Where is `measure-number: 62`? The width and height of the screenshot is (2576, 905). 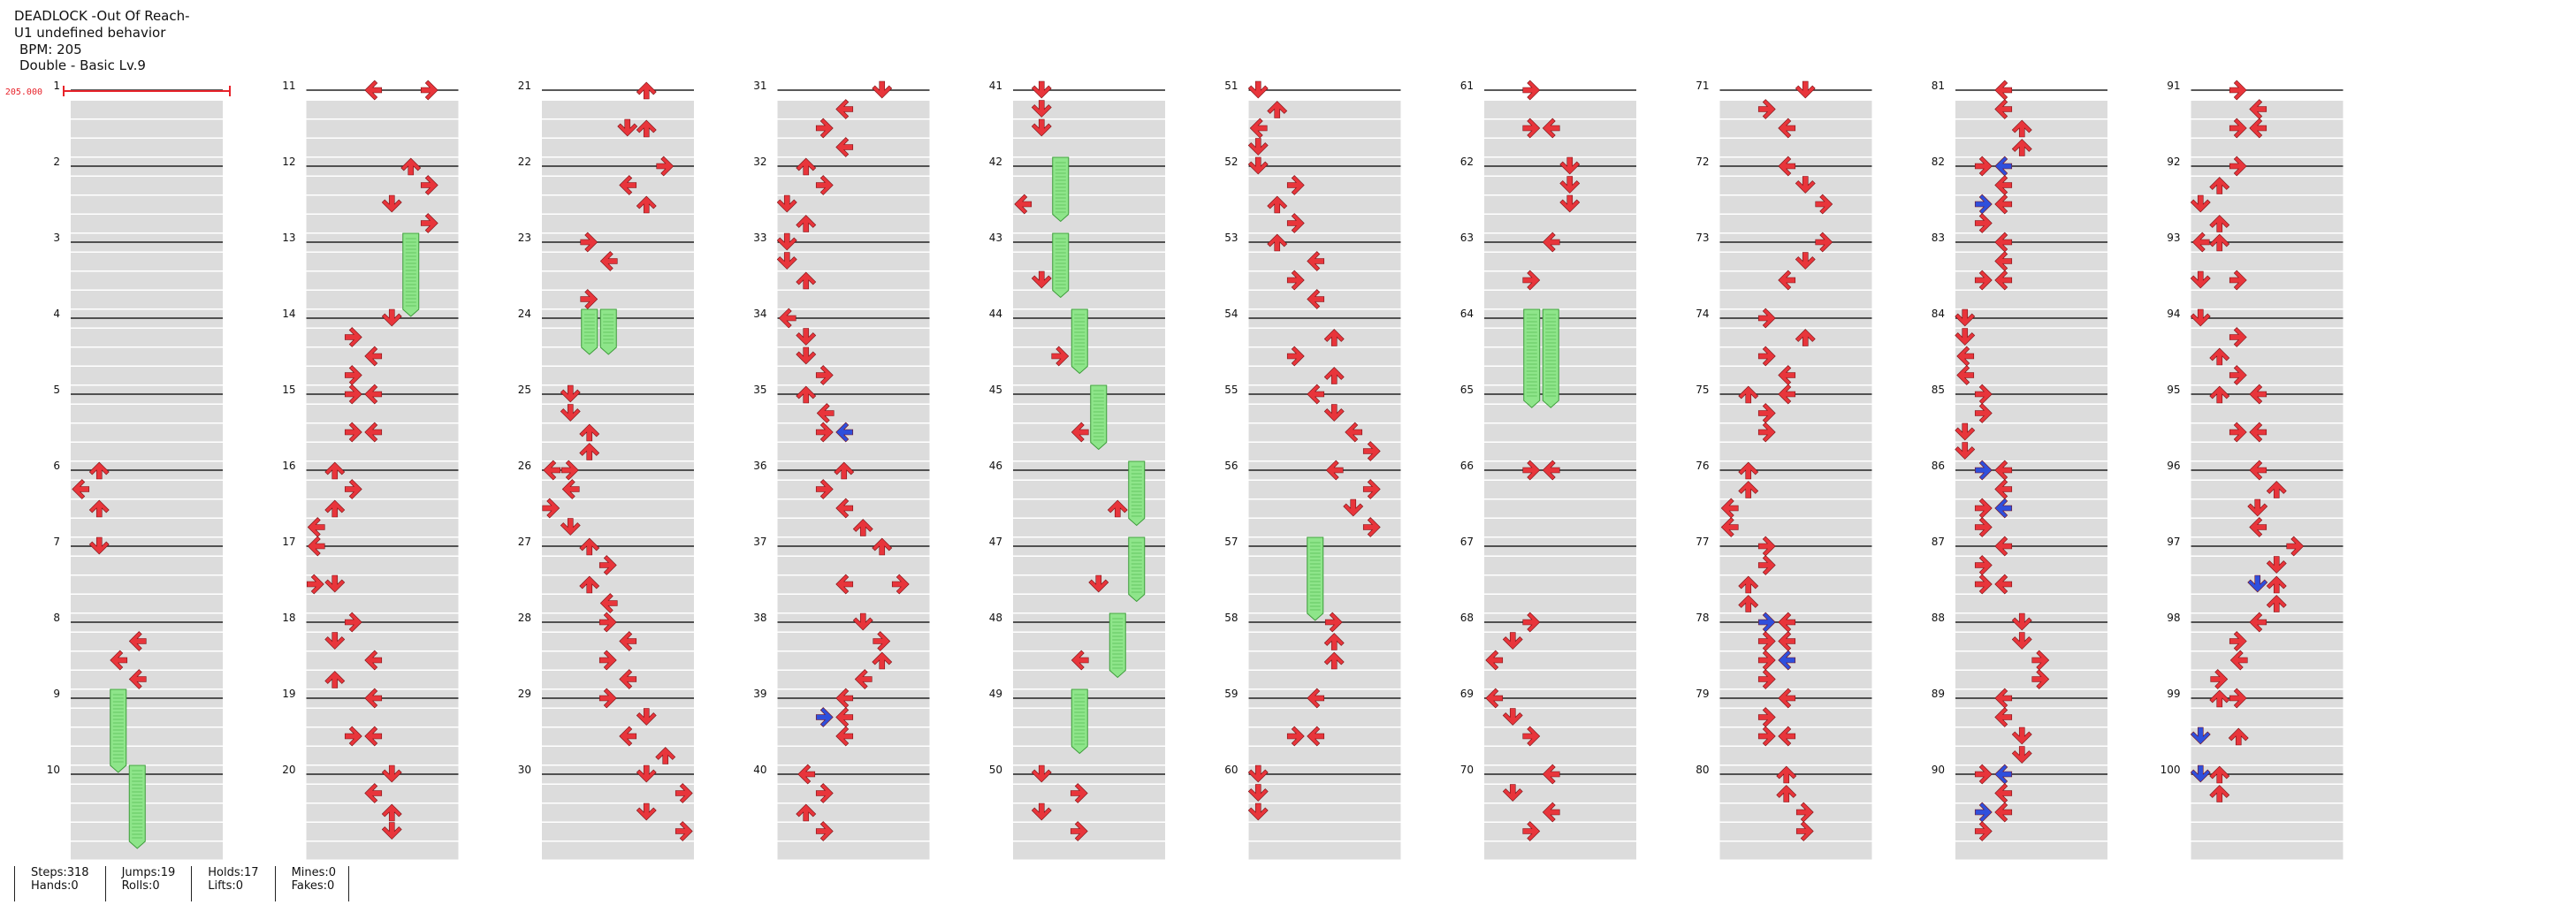
measure-number: 62 is located at coordinates (1467, 162).